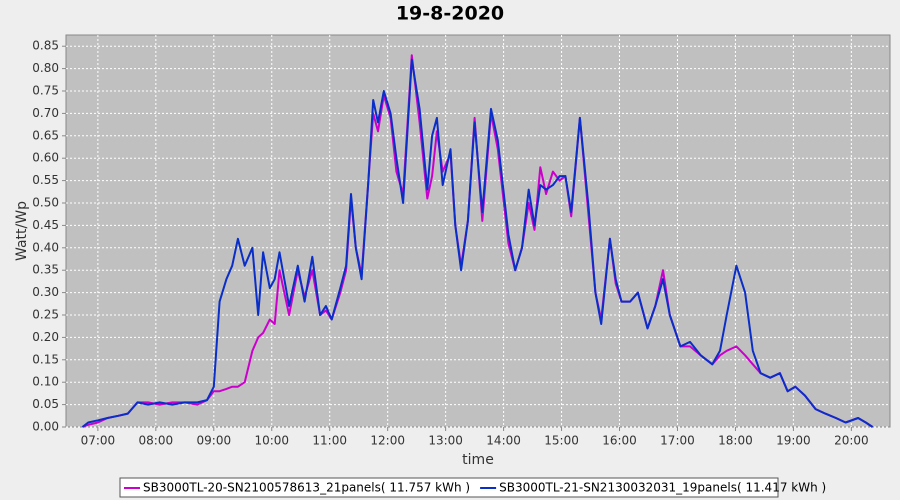  What do you see at coordinates (45, 315) in the screenshot?
I see `y-tick-label: 0.25` at bounding box center [45, 315].